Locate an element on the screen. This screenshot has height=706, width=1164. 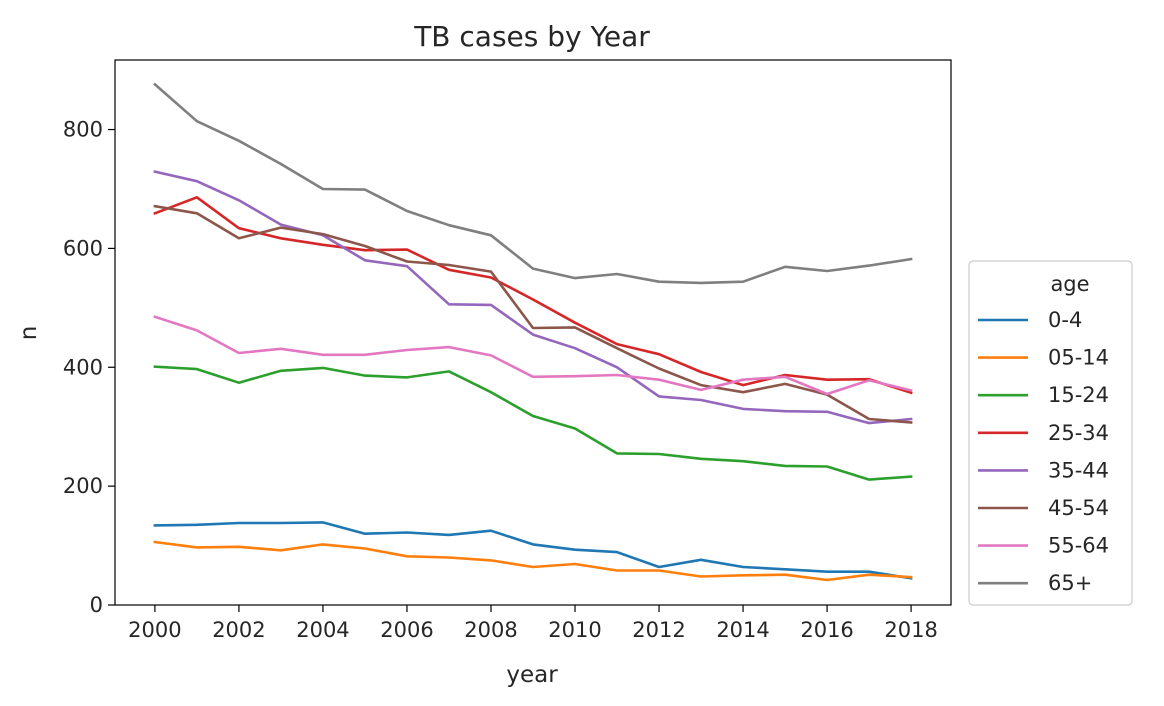
x-tick-label: 2008 is located at coordinates (490, 630).